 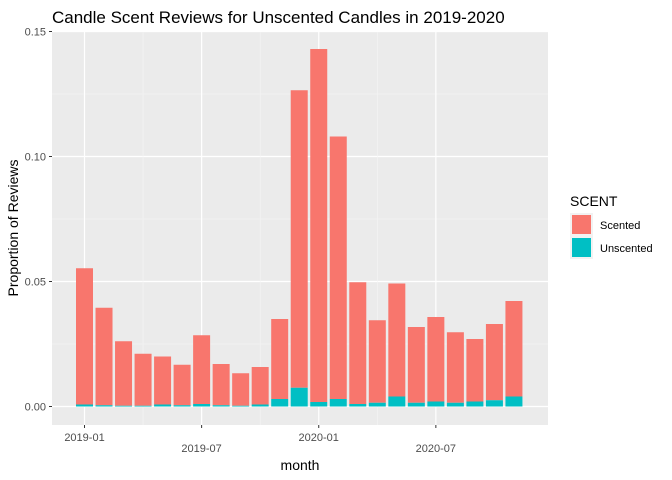 What do you see at coordinates (35, 33) in the screenshot?
I see `y-tick-label: 0.15` at bounding box center [35, 33].